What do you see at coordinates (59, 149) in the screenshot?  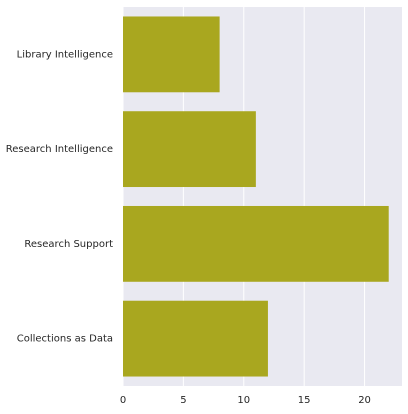 I see `category-label: Research Intelligence` at bounding box center [59, 149].